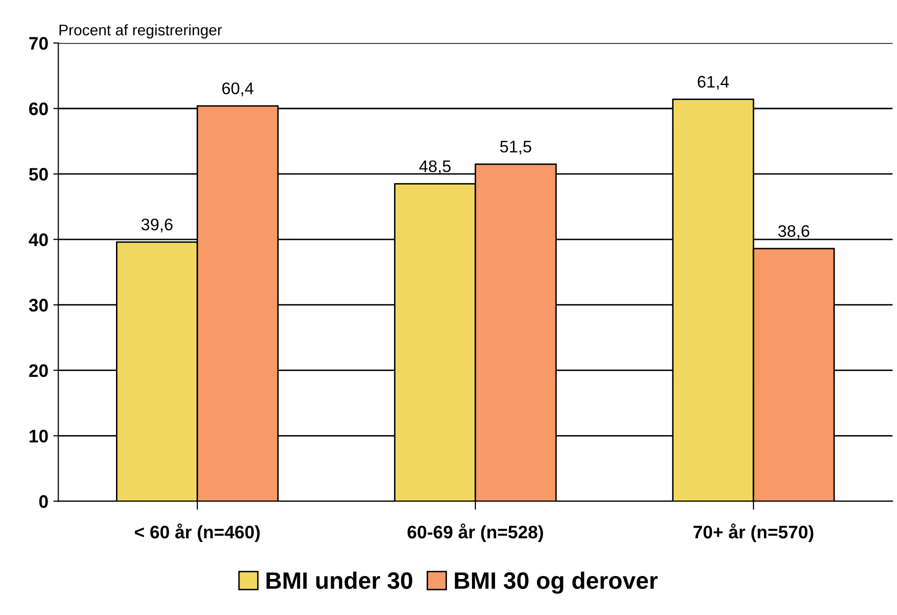  Describe the element at coordinates (43, 501) in the screenshot. I see `y-tick-label: 0` at that location.